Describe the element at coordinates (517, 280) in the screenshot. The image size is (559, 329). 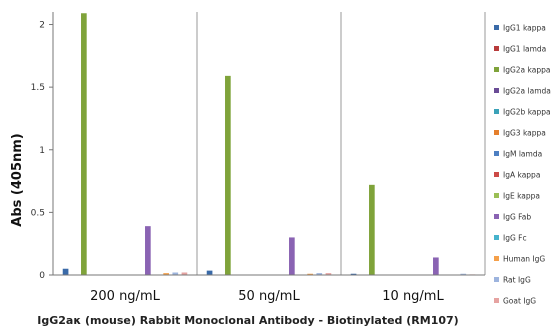
I see `legend-label: Rat IgG` at that location.